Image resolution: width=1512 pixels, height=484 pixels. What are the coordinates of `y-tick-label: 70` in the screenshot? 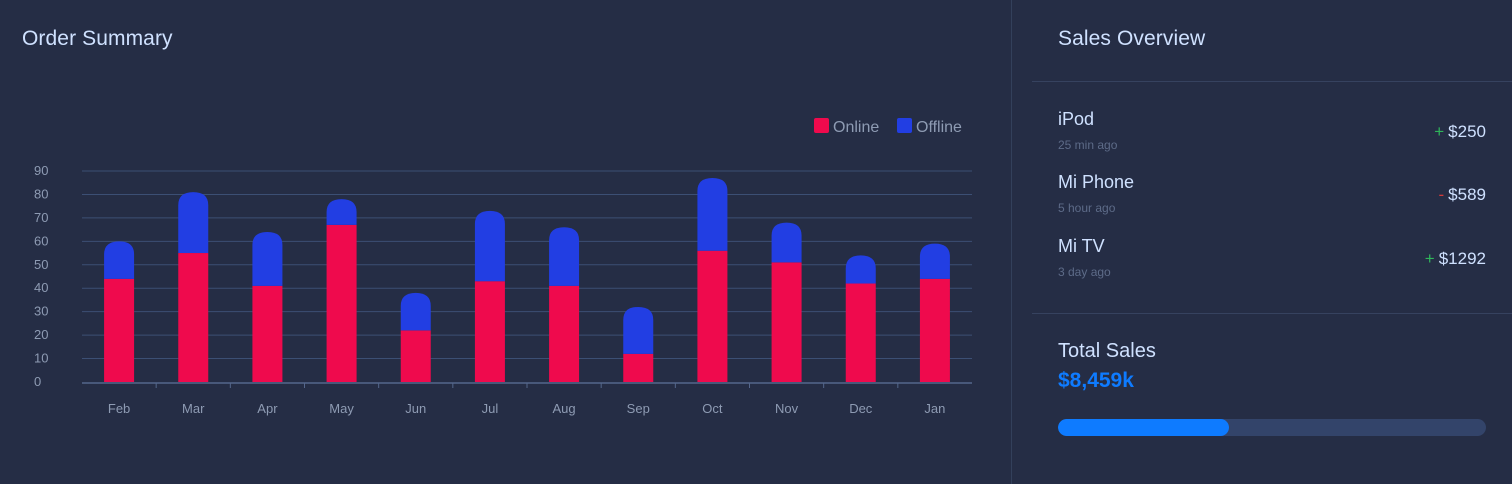 It's located at (41, 217).